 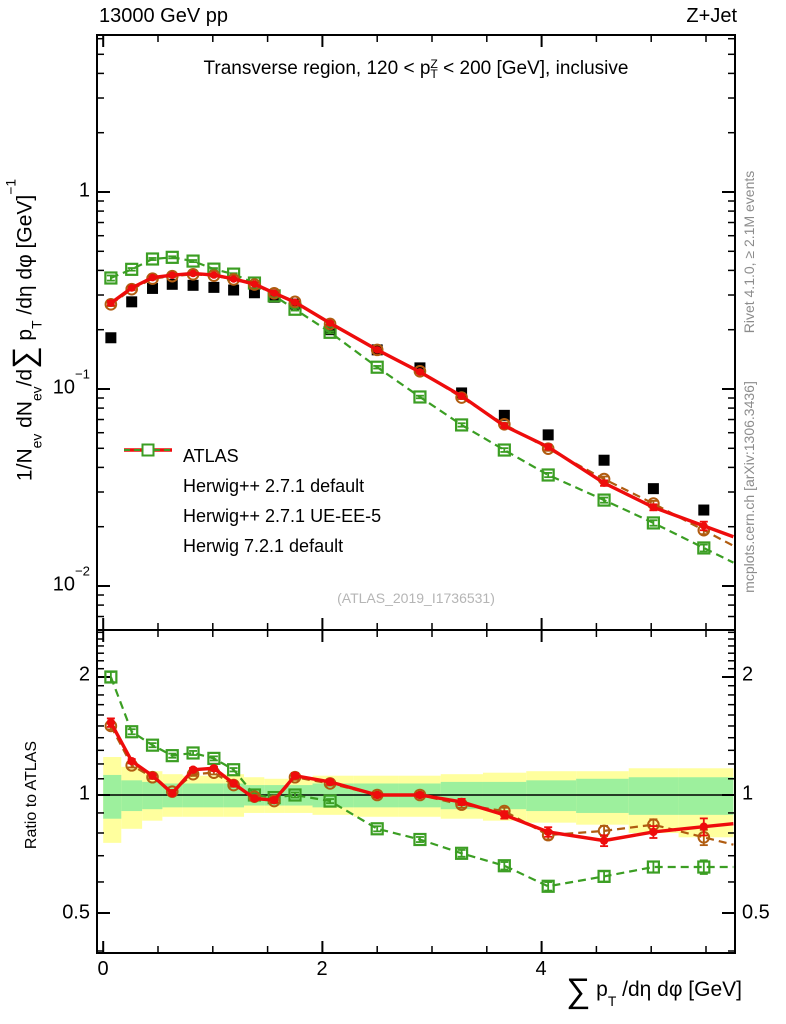 I want to click on rivet-version-credit: Rivet 4.1.0, ≥ 2.1M events, so click(x=749, y=252).